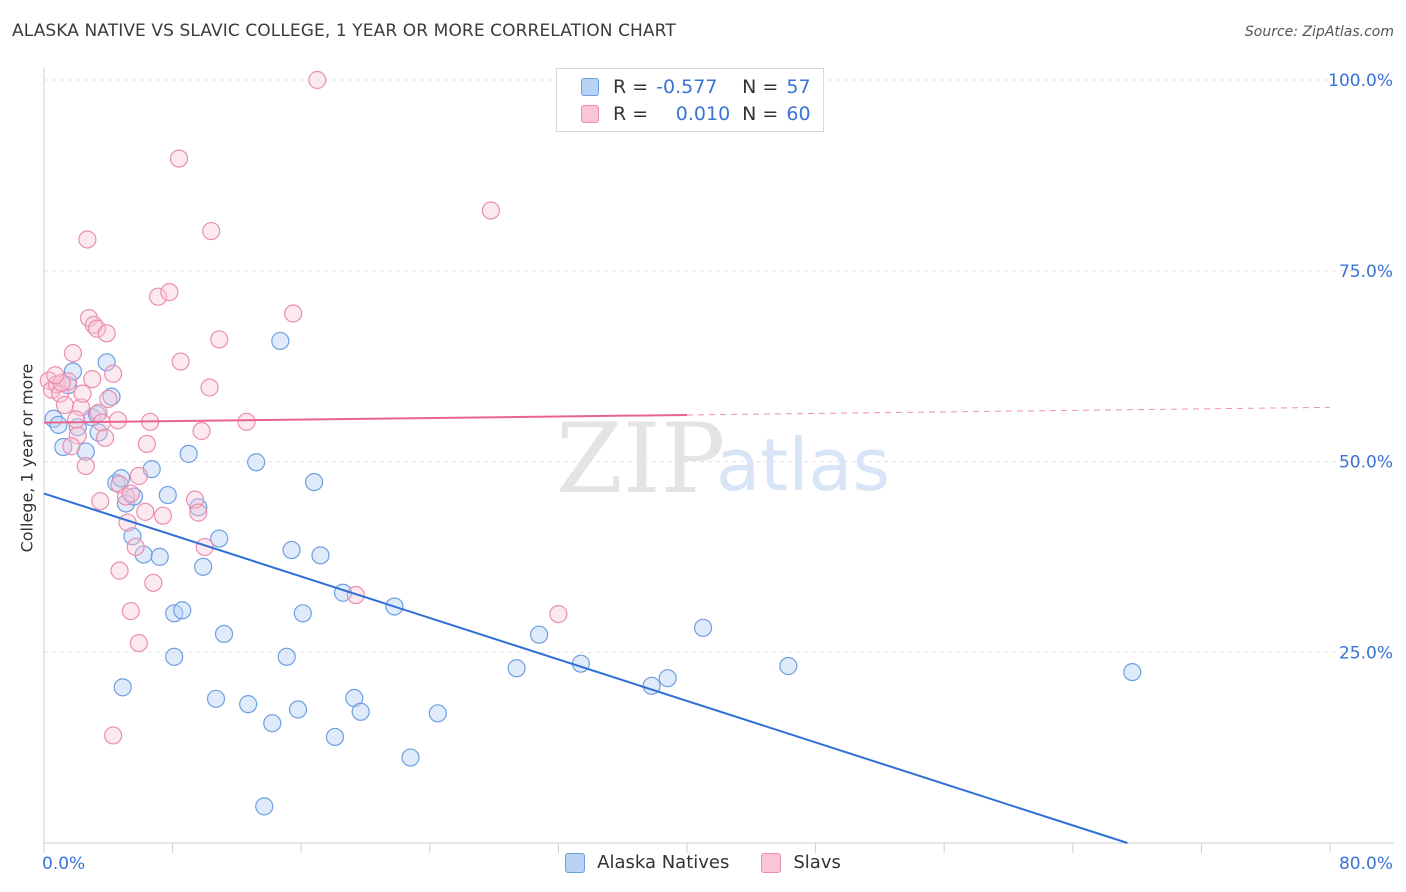 The width and height of the screenshot is (1406, 892). Describe the element at coordinates (365, 418) in the screenshot. I see `slavs-trendline` at that location.